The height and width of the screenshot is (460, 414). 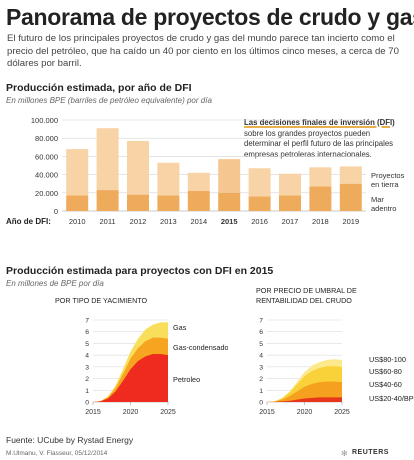 I want to click on bar-onshore-2015, so click(x=229, y=176).